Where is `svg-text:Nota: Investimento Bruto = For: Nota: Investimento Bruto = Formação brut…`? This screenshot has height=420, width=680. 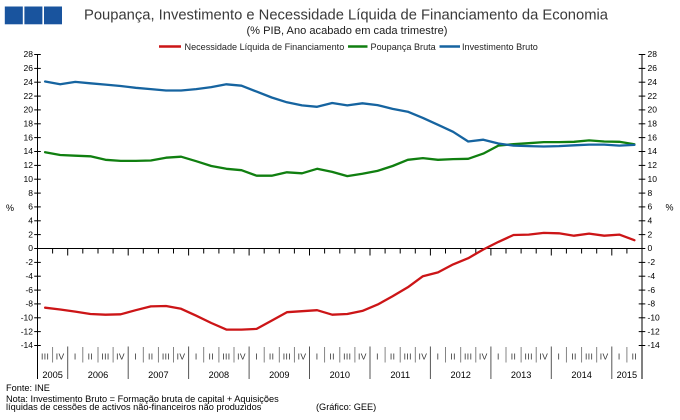 svg-text:Nota: Investimento Bruto = For: Nota: Investimento Bruto = Formação brut… is located at coordinates (142, 399).